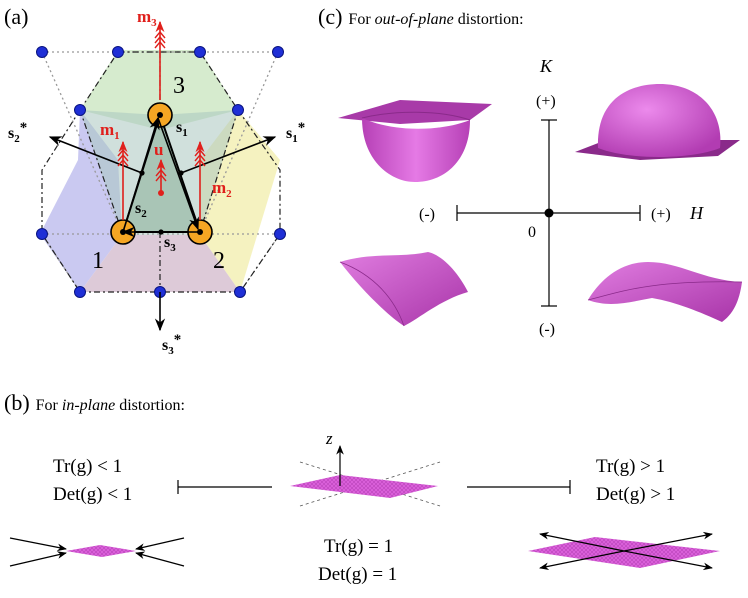 This screenshot has width=748, height=598. What do you see at coordinates (162, 224) in the screenshot?
I see `reciprocal-arrows` at bounding box center [162, 224].